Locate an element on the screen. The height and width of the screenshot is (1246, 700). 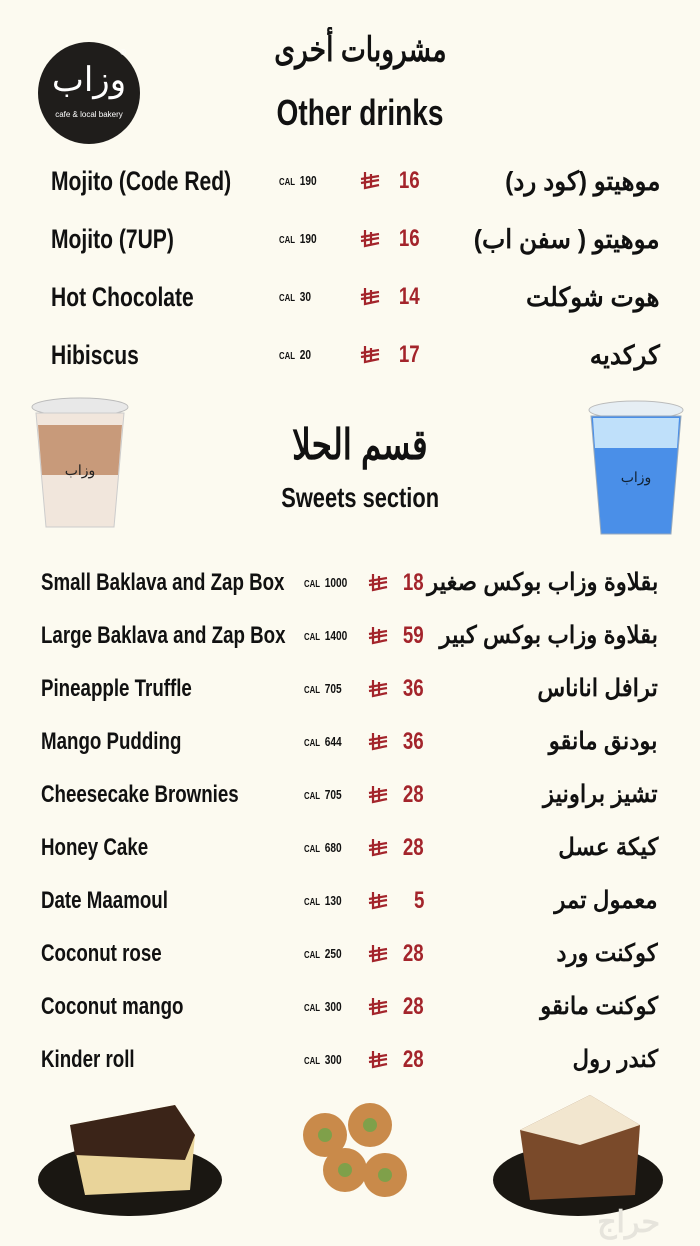
item-name-arabic: كندر رول is located at coordinates (615, 1059).